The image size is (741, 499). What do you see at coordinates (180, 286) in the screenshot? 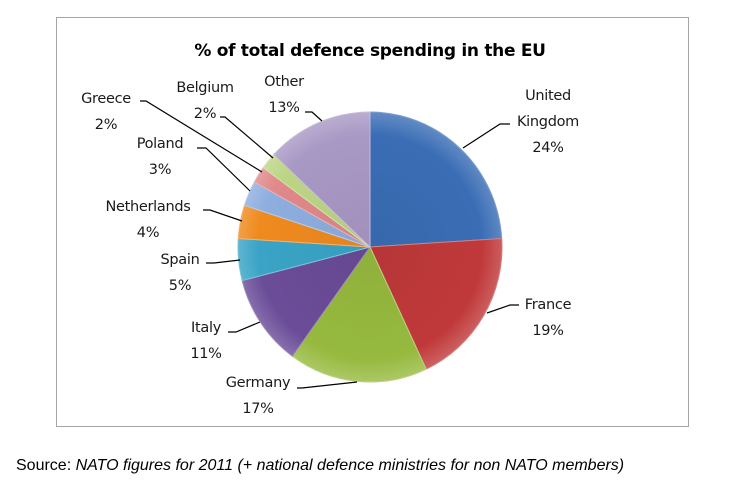
I see `slice-value-label: 5%` at bounding box center [180, 286].